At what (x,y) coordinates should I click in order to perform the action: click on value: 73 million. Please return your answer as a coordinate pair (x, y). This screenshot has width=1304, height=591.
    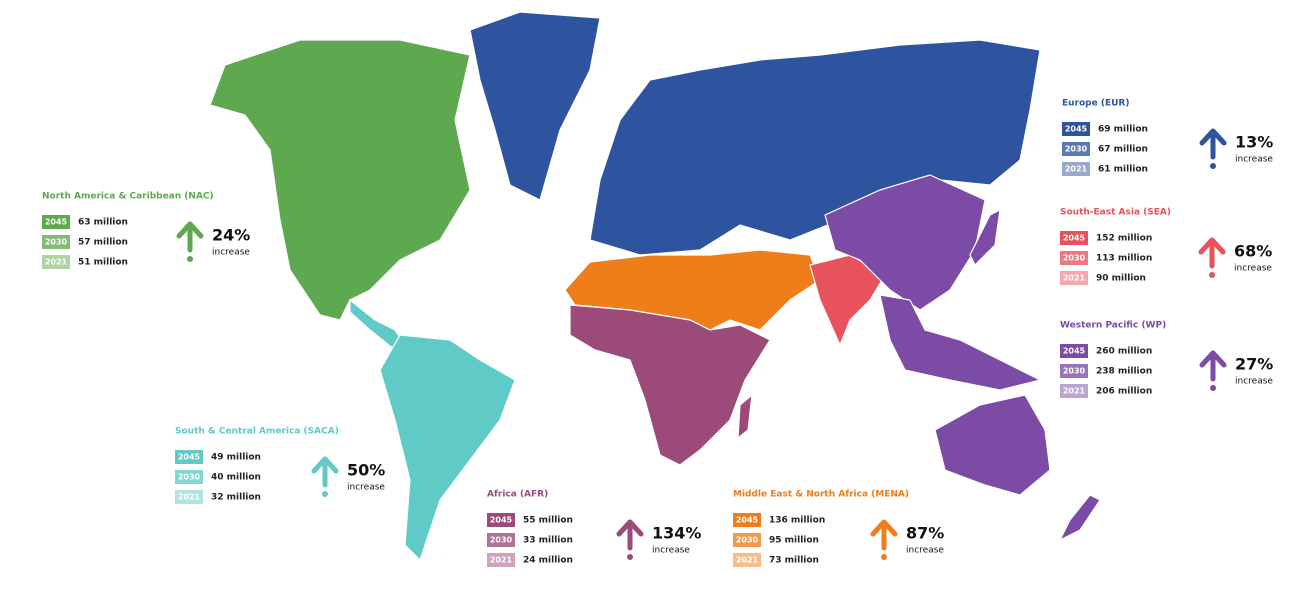
    Looking at the image, I should click on (794, 561).